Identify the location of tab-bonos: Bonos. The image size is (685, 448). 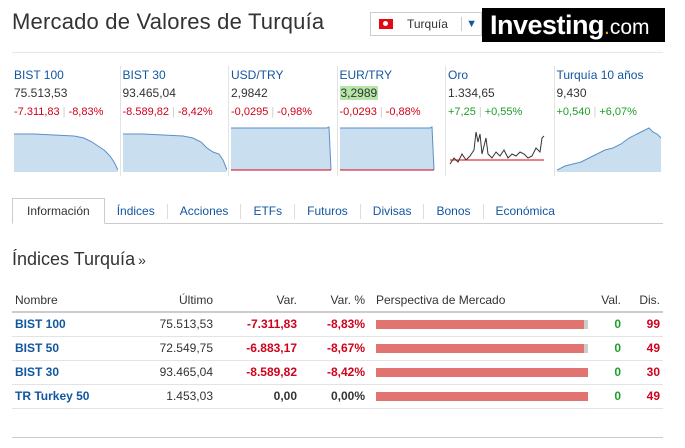
(454, 211).